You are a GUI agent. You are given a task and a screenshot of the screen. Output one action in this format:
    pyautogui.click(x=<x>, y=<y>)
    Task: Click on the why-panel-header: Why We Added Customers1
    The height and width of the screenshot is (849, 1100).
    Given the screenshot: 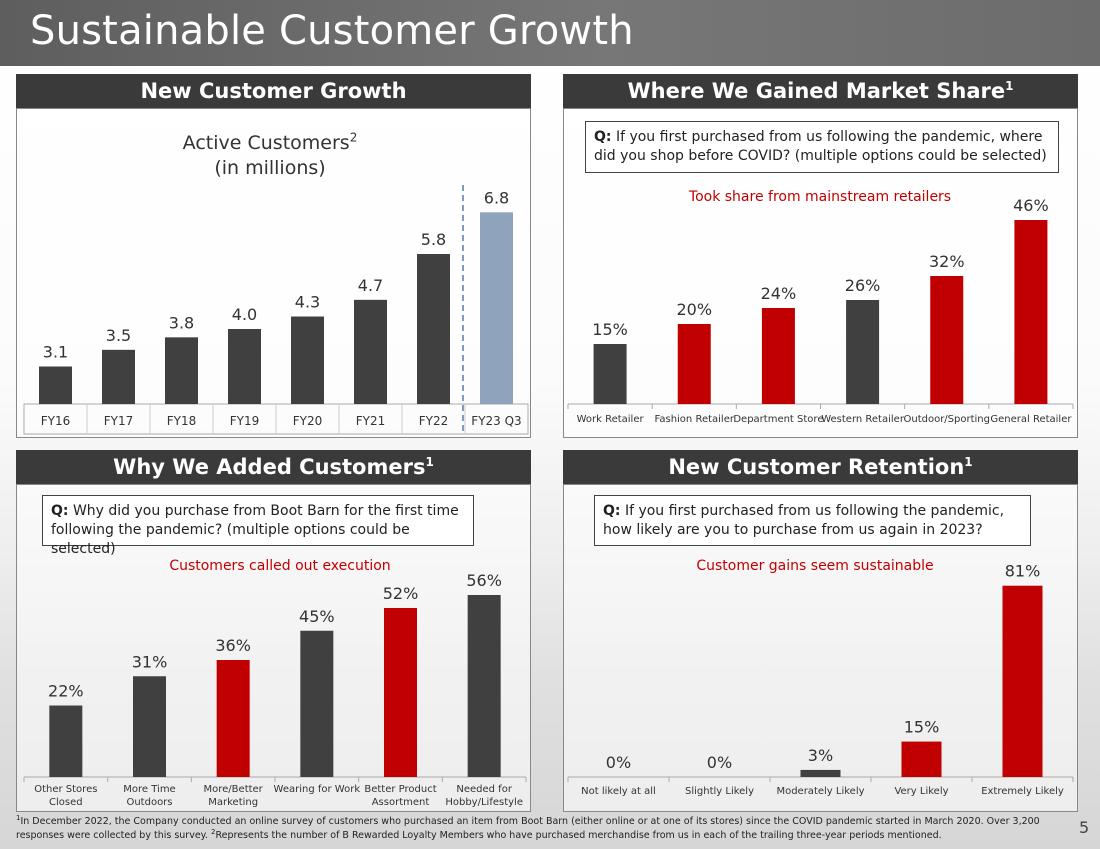 What is the action you would take?
    pyautogui.click(x=273, y=467)
    